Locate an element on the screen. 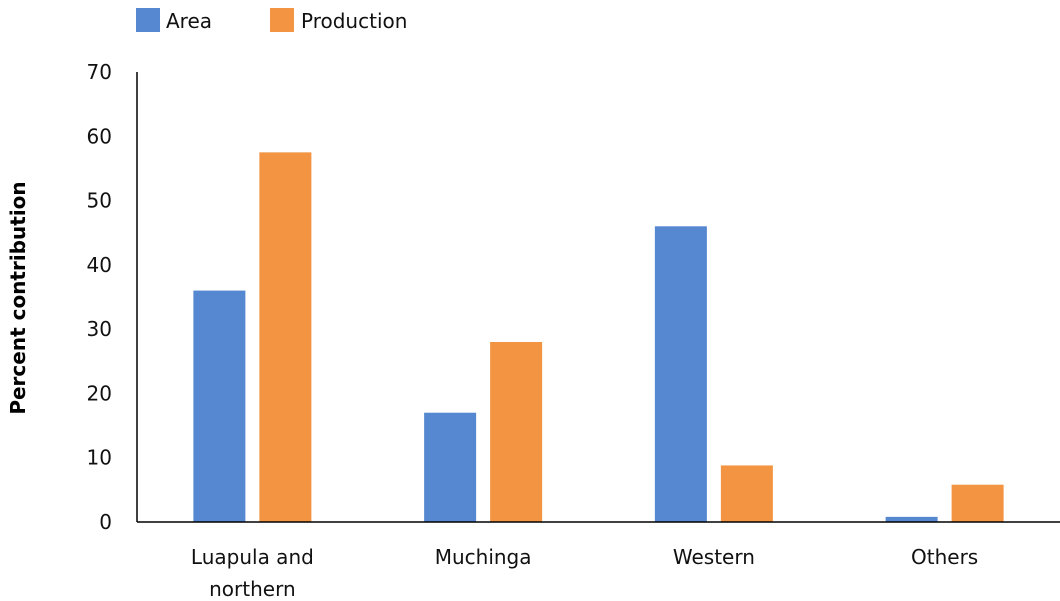 The width and height of the screenshot is (1060, 601). legend-swatch-production is located at coordinates (282, 20).